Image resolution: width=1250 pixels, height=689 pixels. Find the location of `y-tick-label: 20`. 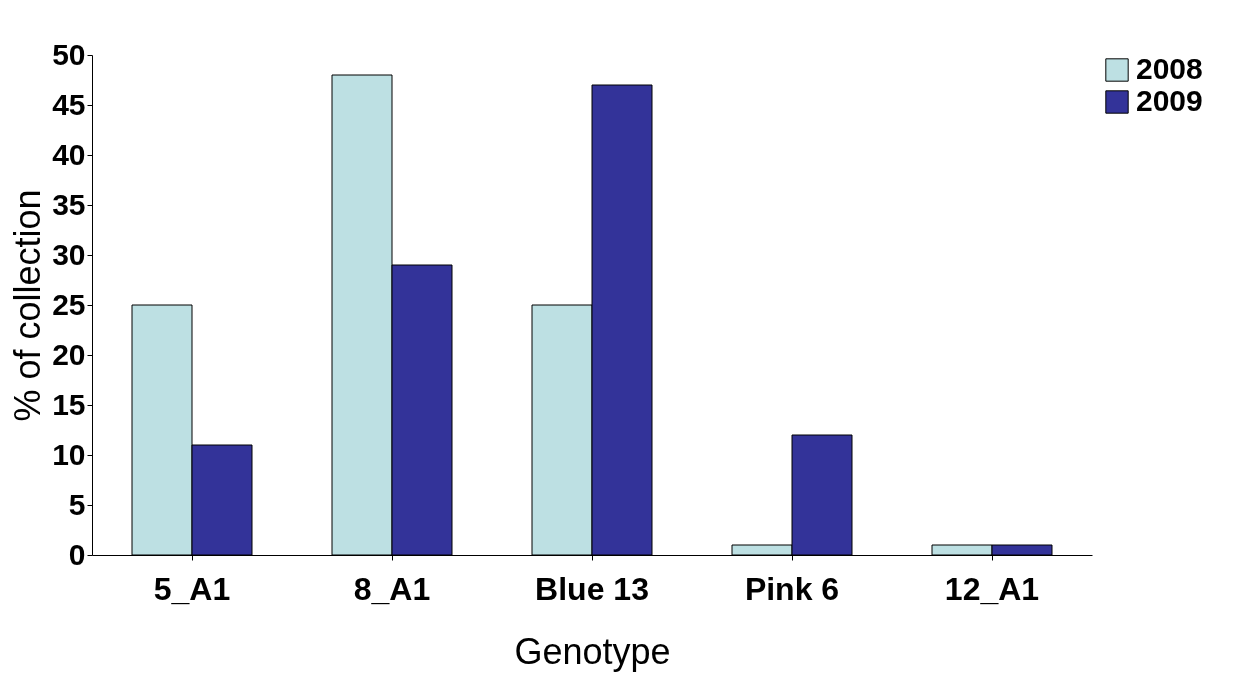

y-tick-label: 20 is located at coordinates (69, 354).